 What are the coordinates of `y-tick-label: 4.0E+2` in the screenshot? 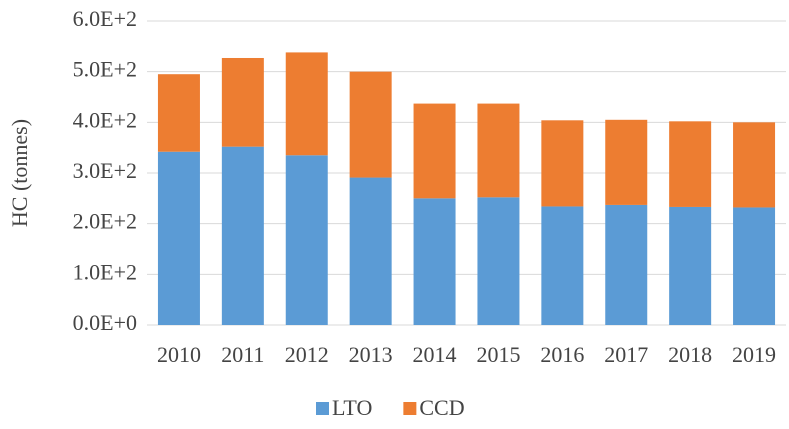 It's located at (105, 119).